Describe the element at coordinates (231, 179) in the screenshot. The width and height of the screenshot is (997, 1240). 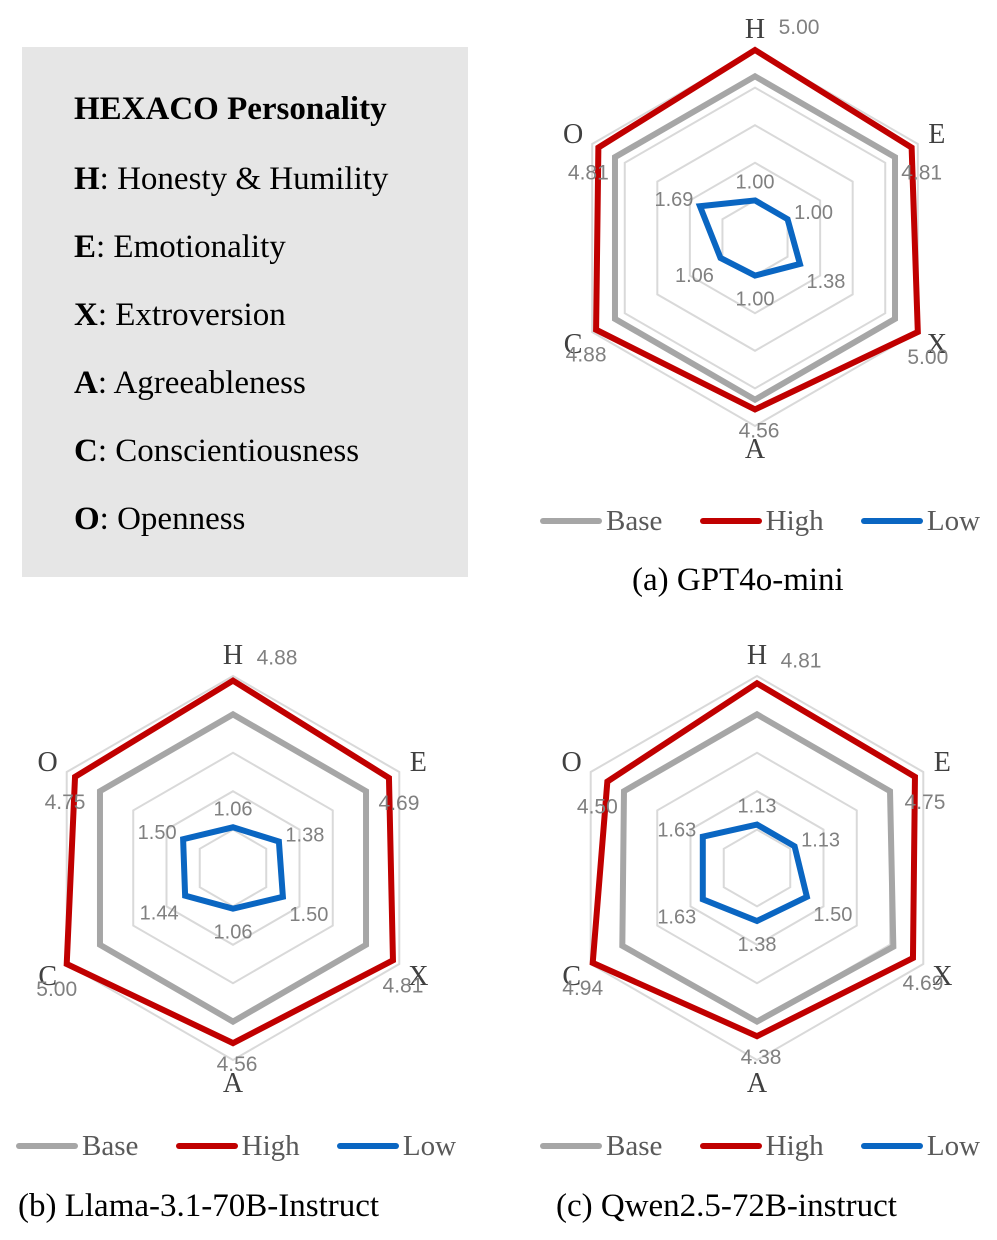
I see `key-item-h: H: Honesty & Humility` at that location.